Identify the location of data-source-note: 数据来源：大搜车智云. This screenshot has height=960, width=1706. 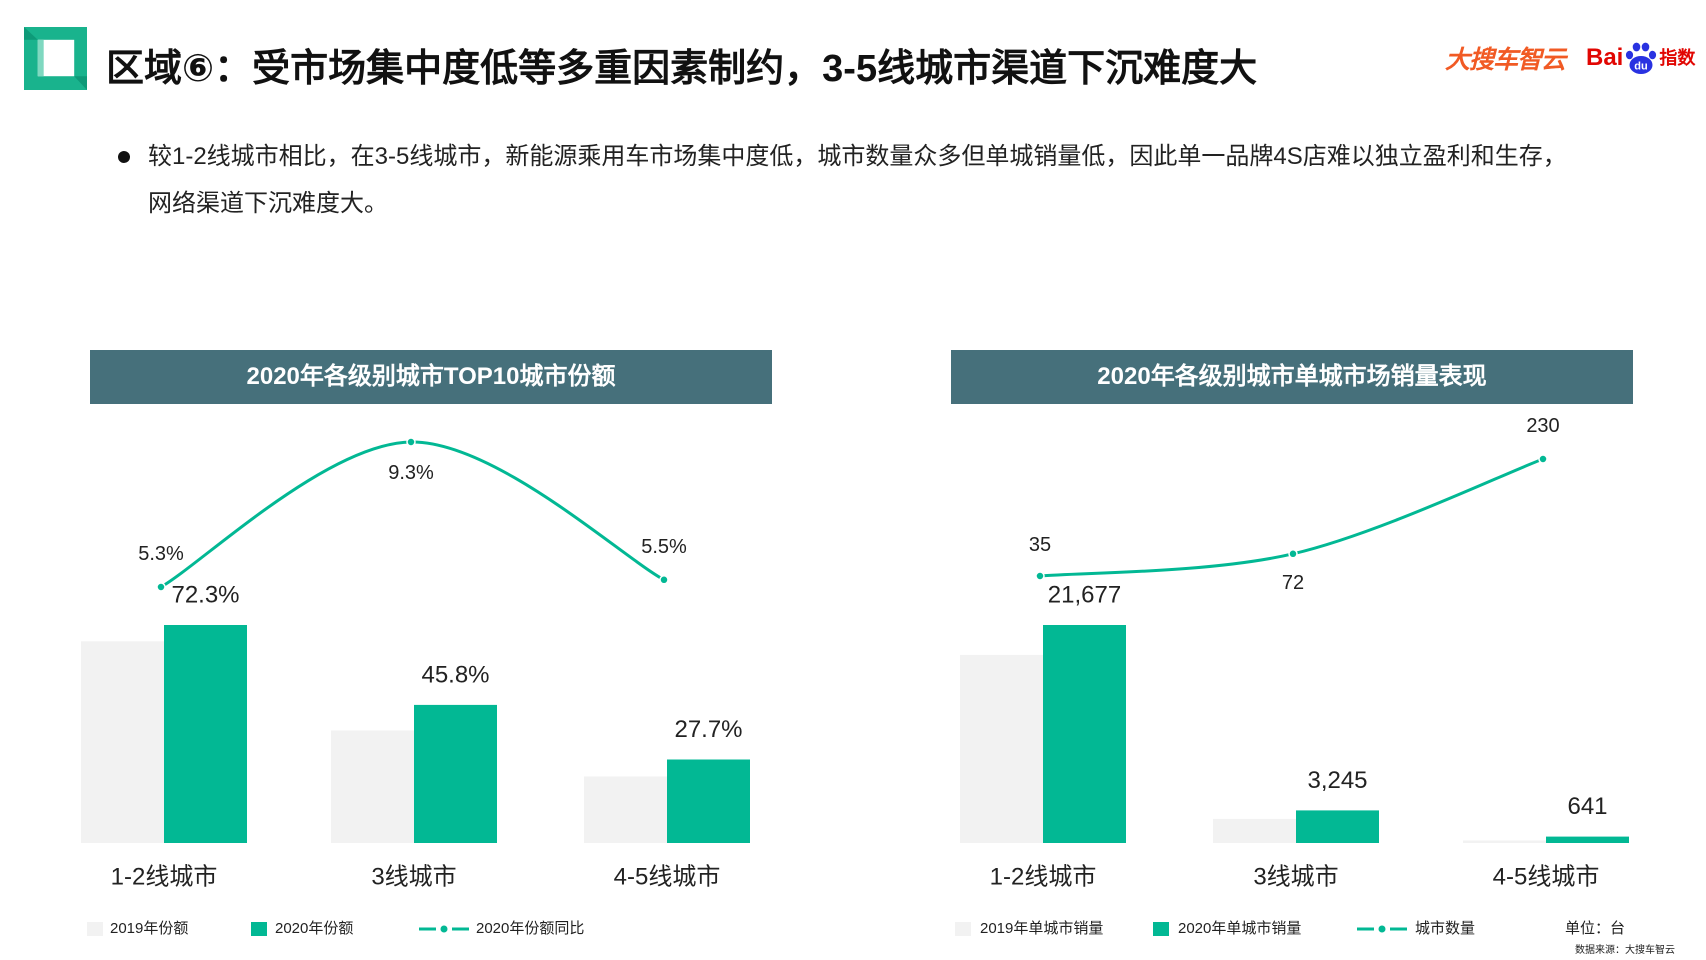
(1625, 950).